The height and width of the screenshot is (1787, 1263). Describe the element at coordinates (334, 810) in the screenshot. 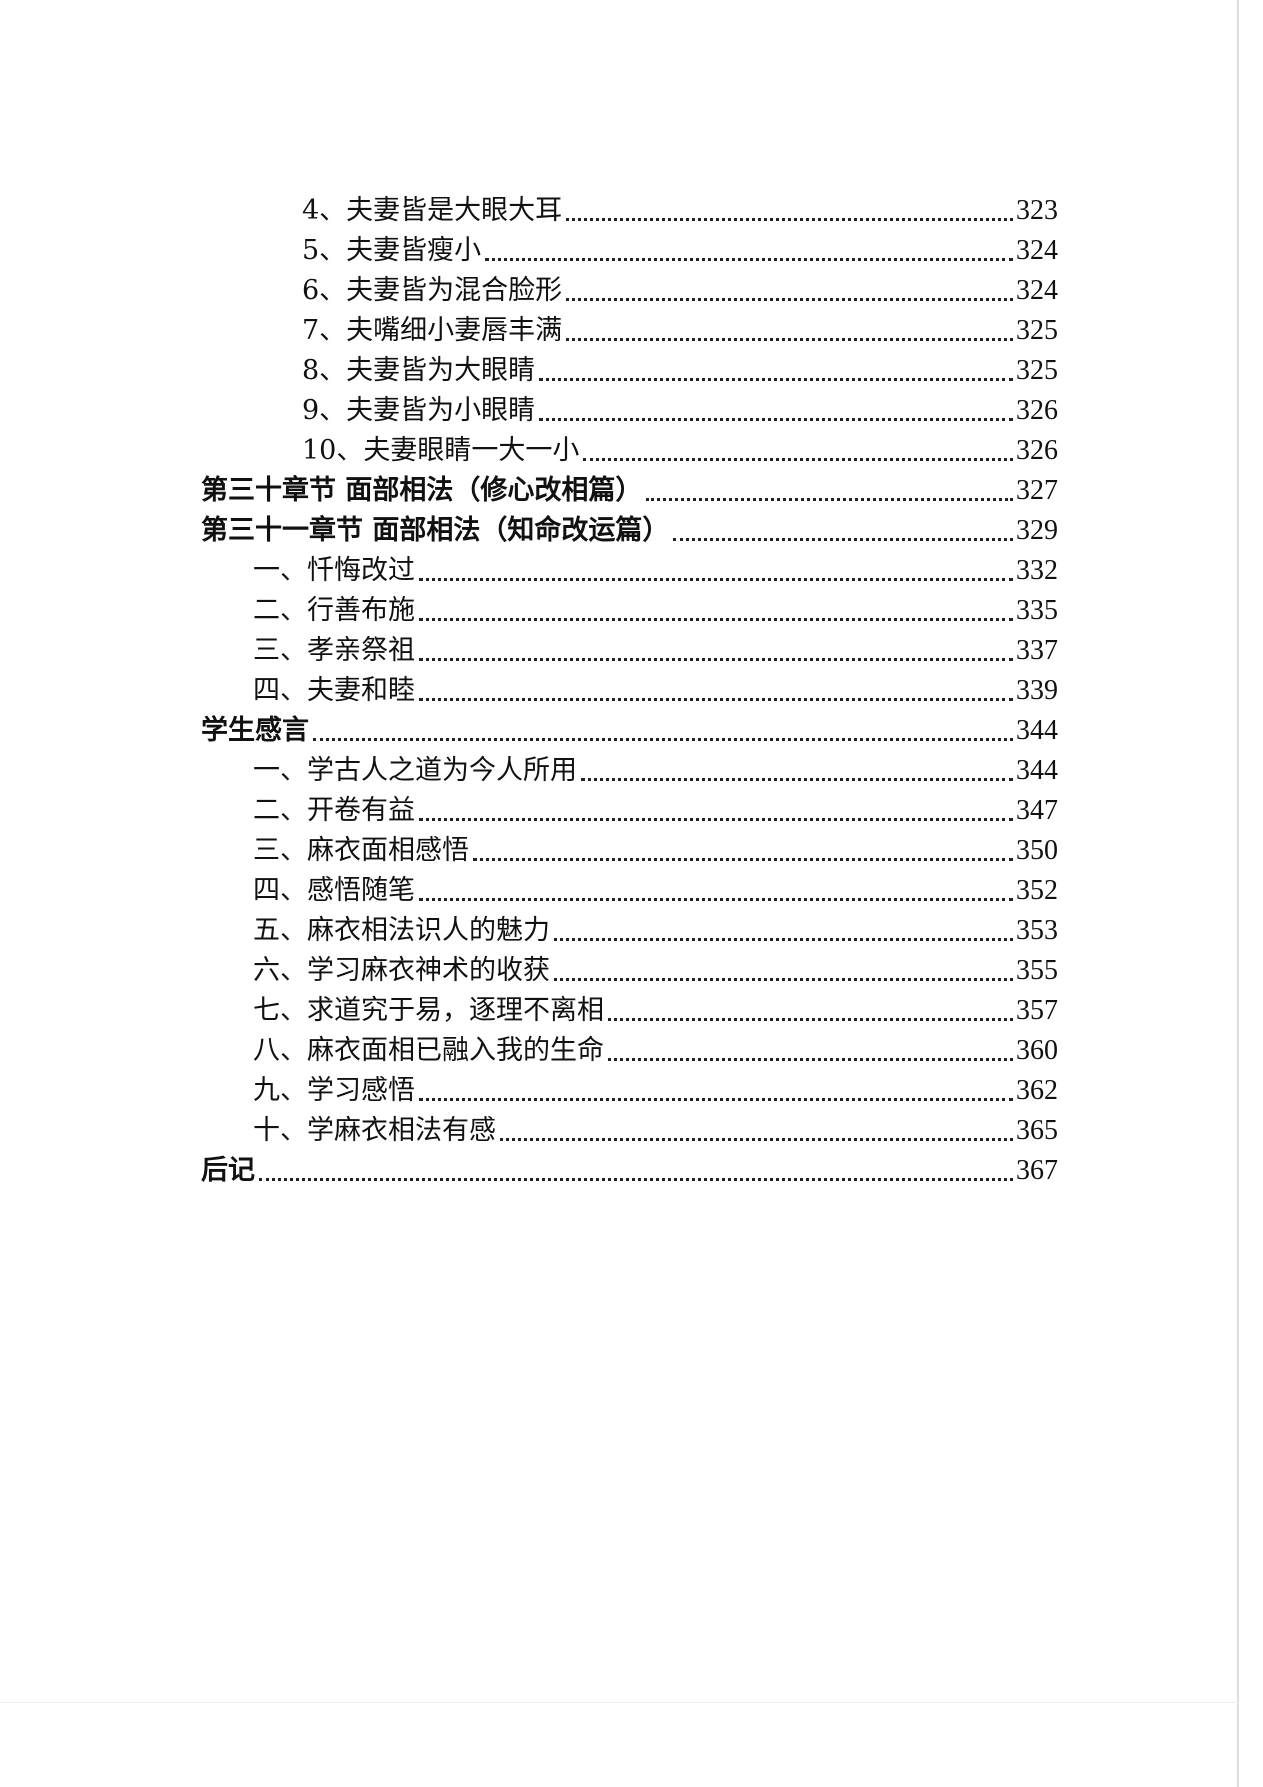

I see `toc-entry-title: 二、开卷有益` at that location.